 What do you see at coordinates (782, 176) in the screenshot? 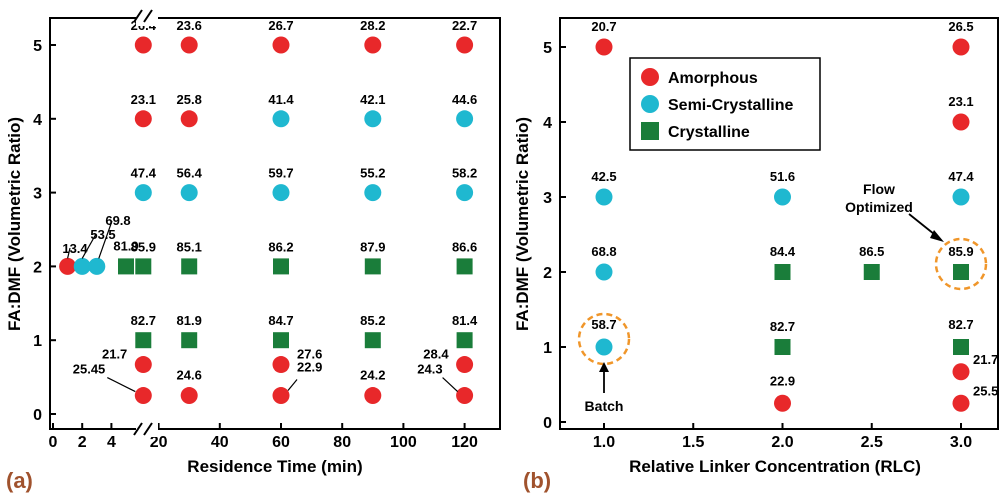
I see `data-label: 51.6` at bounding box center [782, 176].